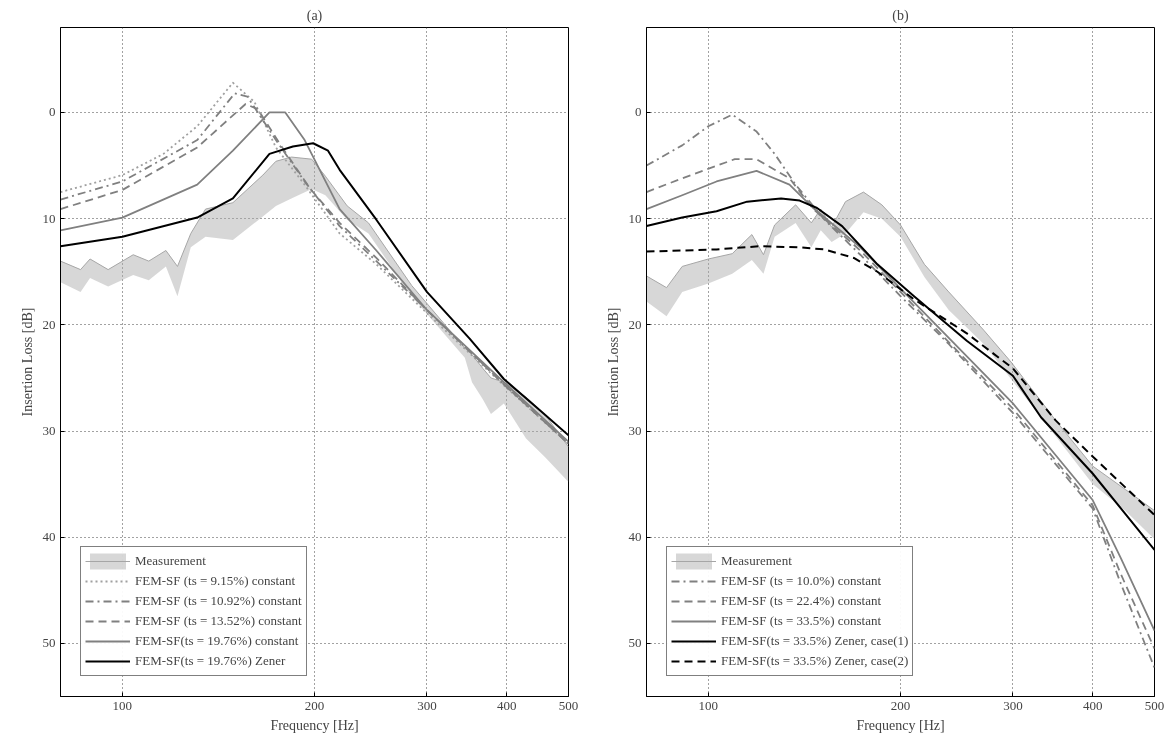 The width and height of the screenshot is (1176, 744). Describe the element at coordinates (215, 581) in the screenshot. I see `legend-label: FEM-SF (ts = 9.15%) constant` at that location.